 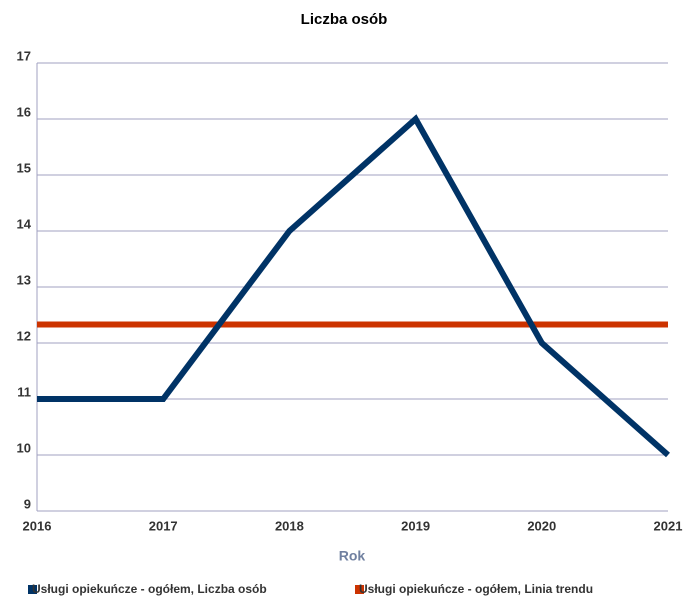 What do you see at coordinates (24, 279) in the screenshot?
I see `y-tick-label: 13` at bounding box center [24, 279].